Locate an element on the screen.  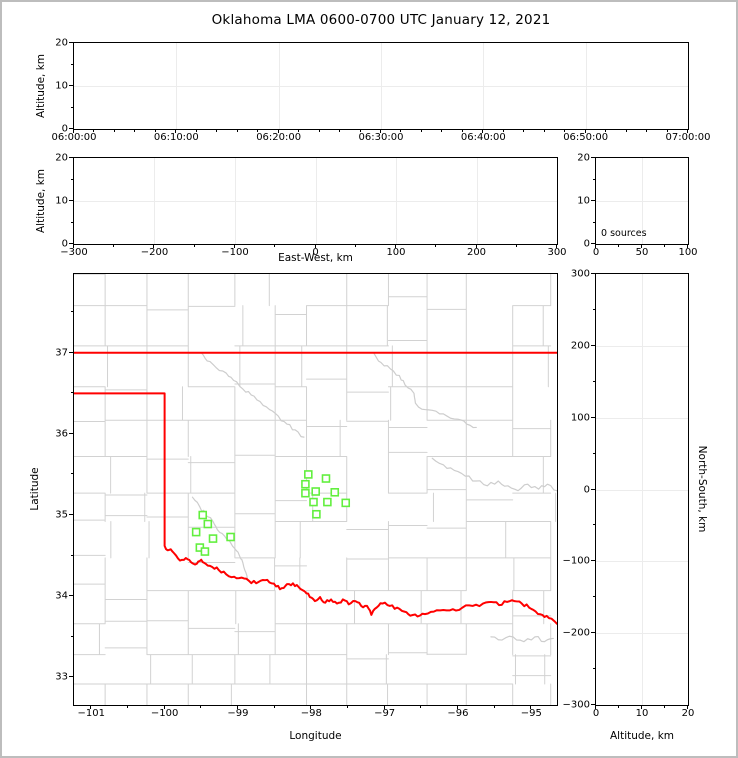
y-axis-tick-label: 36 is located at coordinates (61, 434).